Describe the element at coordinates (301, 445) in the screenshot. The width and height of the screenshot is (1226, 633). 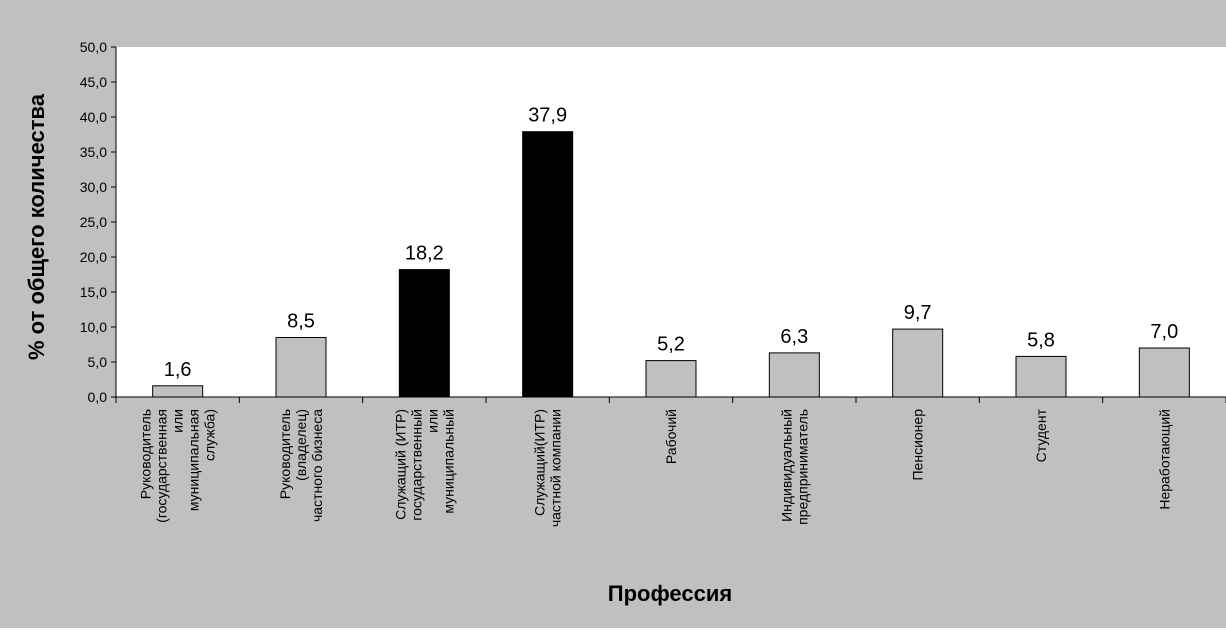
I see `category-label-line: (владелец)` at that location.